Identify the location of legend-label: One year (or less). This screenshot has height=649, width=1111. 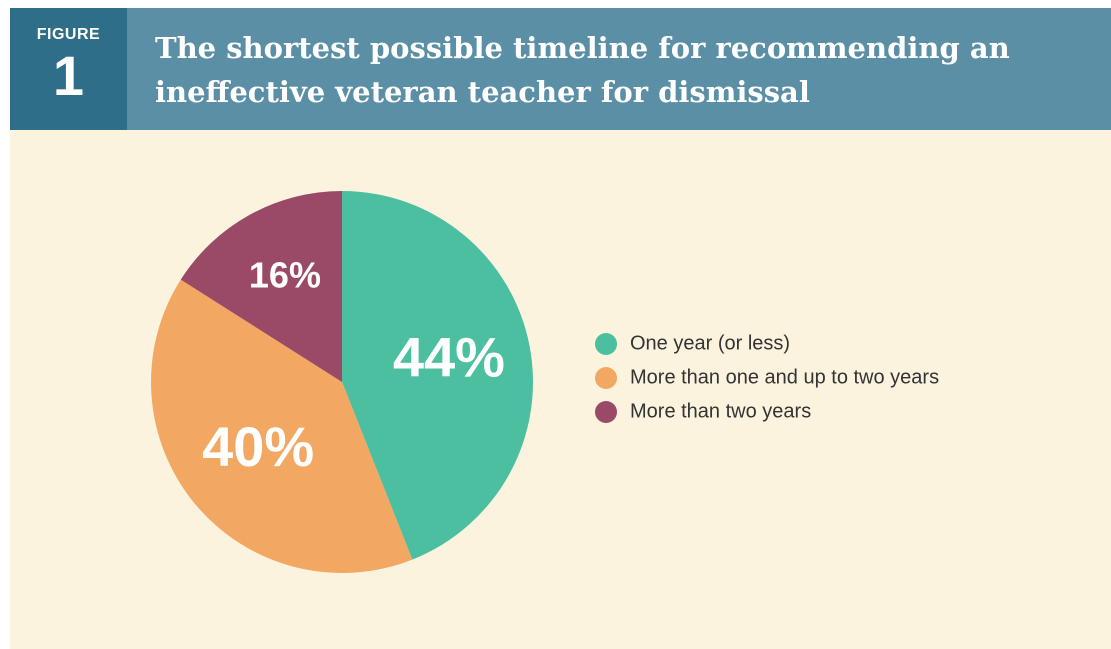
(710, 343).